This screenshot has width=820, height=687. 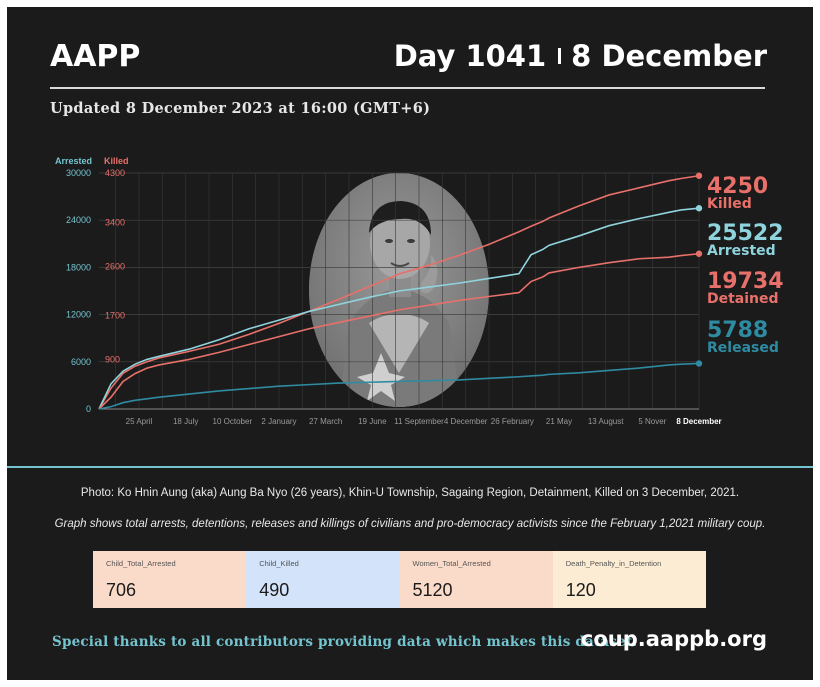 I want to click on y-tick-label: 12000, so click(x=78, y=315).